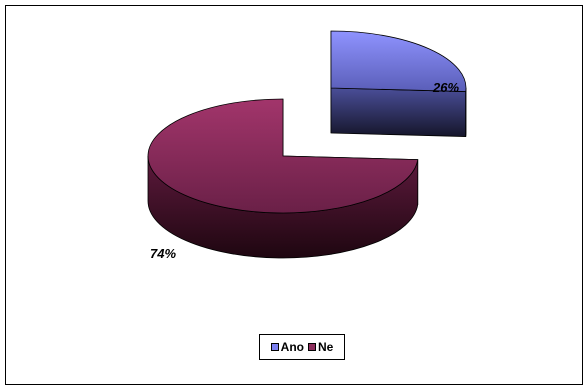 The width and height of the screenshot is (588, 386). I want to click on legend-item-ano: Ano, so click(287, 347).